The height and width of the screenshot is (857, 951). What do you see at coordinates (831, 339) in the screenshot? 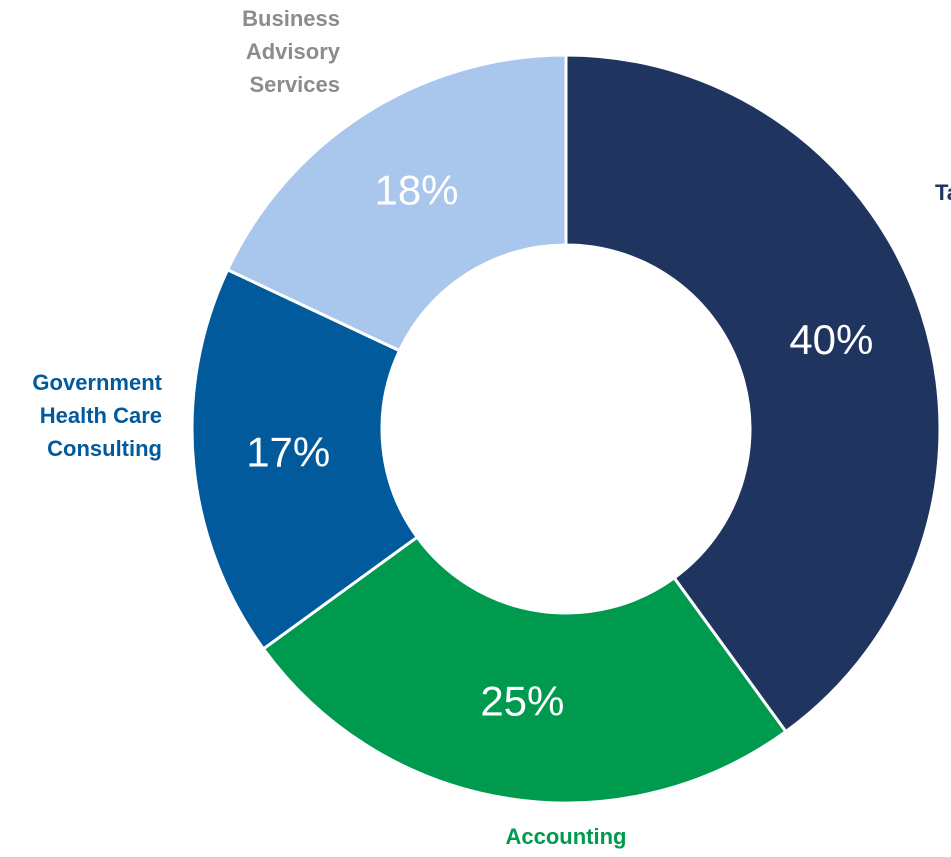
I see `data-label: 40%` at bounding box center [831, 339].